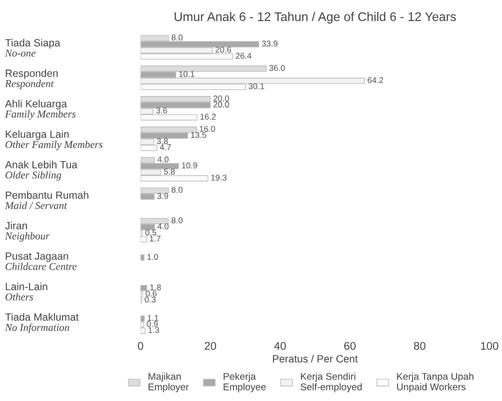 The image size is (502, 401). What do you see at coordinates (245, 382) in the screenshot?
I see `legend-label: Pekerja Employee` at bounding box center [245, 382].